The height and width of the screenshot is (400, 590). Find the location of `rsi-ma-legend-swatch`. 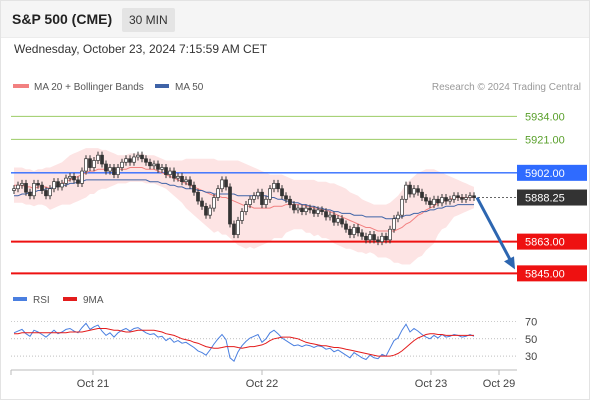

rsi-ma-legend-swatch is located at coordinates (70, 299).